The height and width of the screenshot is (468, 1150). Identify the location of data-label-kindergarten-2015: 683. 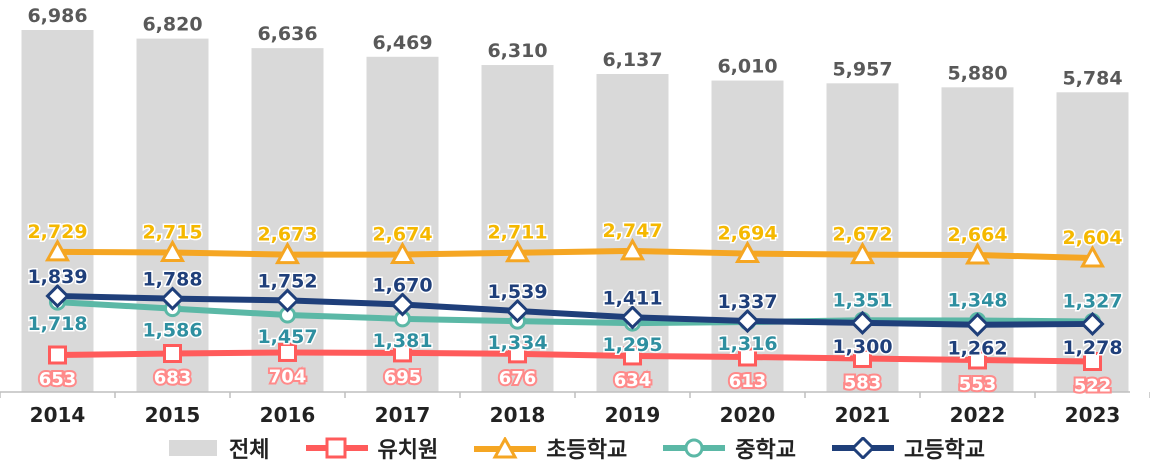
(173, 378).